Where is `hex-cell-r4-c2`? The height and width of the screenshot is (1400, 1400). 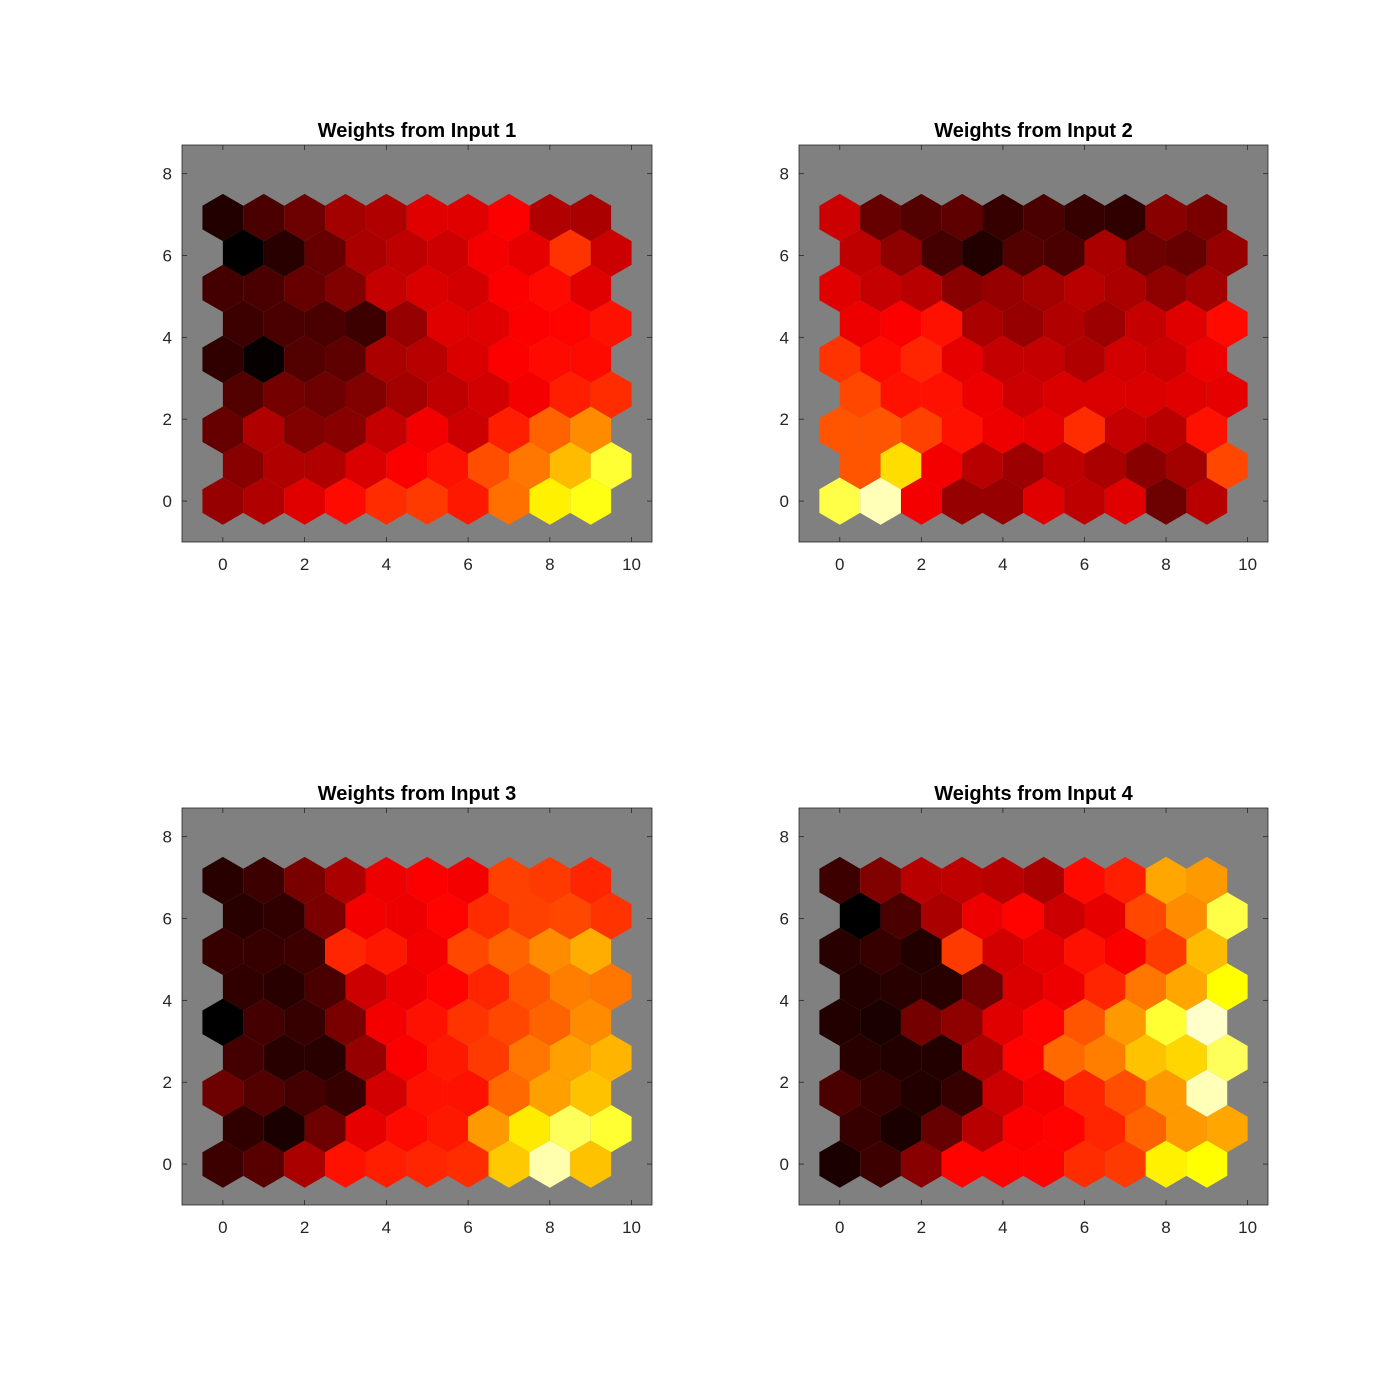
hex-cell-r4-c2 is located at coordinates (305, 359).